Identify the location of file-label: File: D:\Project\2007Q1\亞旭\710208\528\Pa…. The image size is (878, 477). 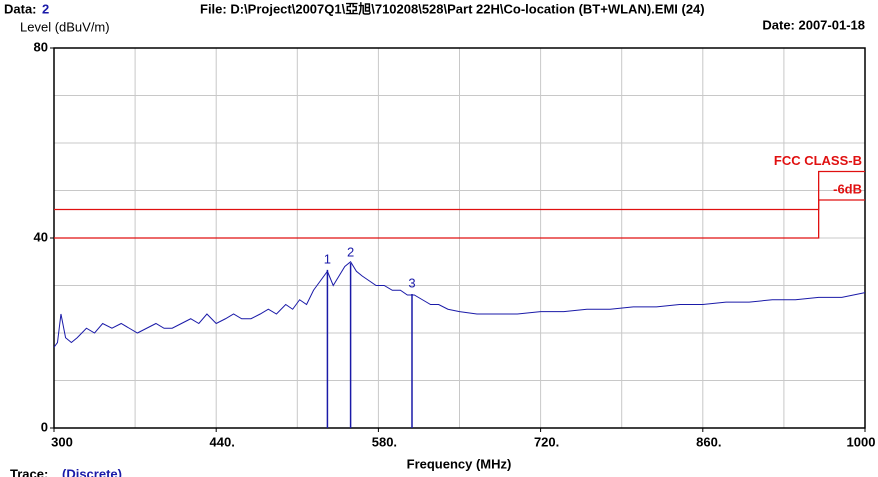
(452, 8).